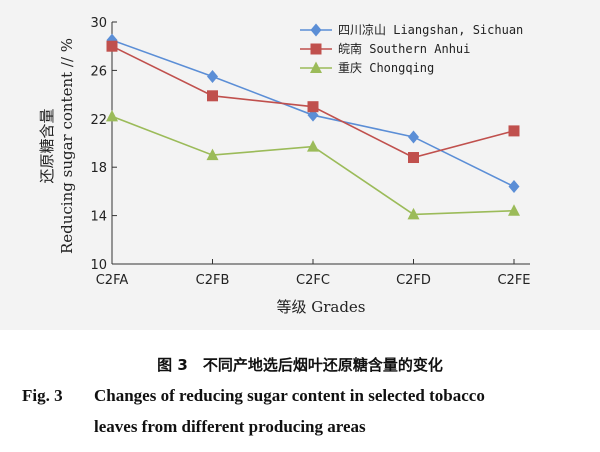 The width and height of the screenshot is (600, 452). I want to click on figure-caption-cn: 图 3 不同产地选后烟叶还原糖含量的变化, so click(300, 365).